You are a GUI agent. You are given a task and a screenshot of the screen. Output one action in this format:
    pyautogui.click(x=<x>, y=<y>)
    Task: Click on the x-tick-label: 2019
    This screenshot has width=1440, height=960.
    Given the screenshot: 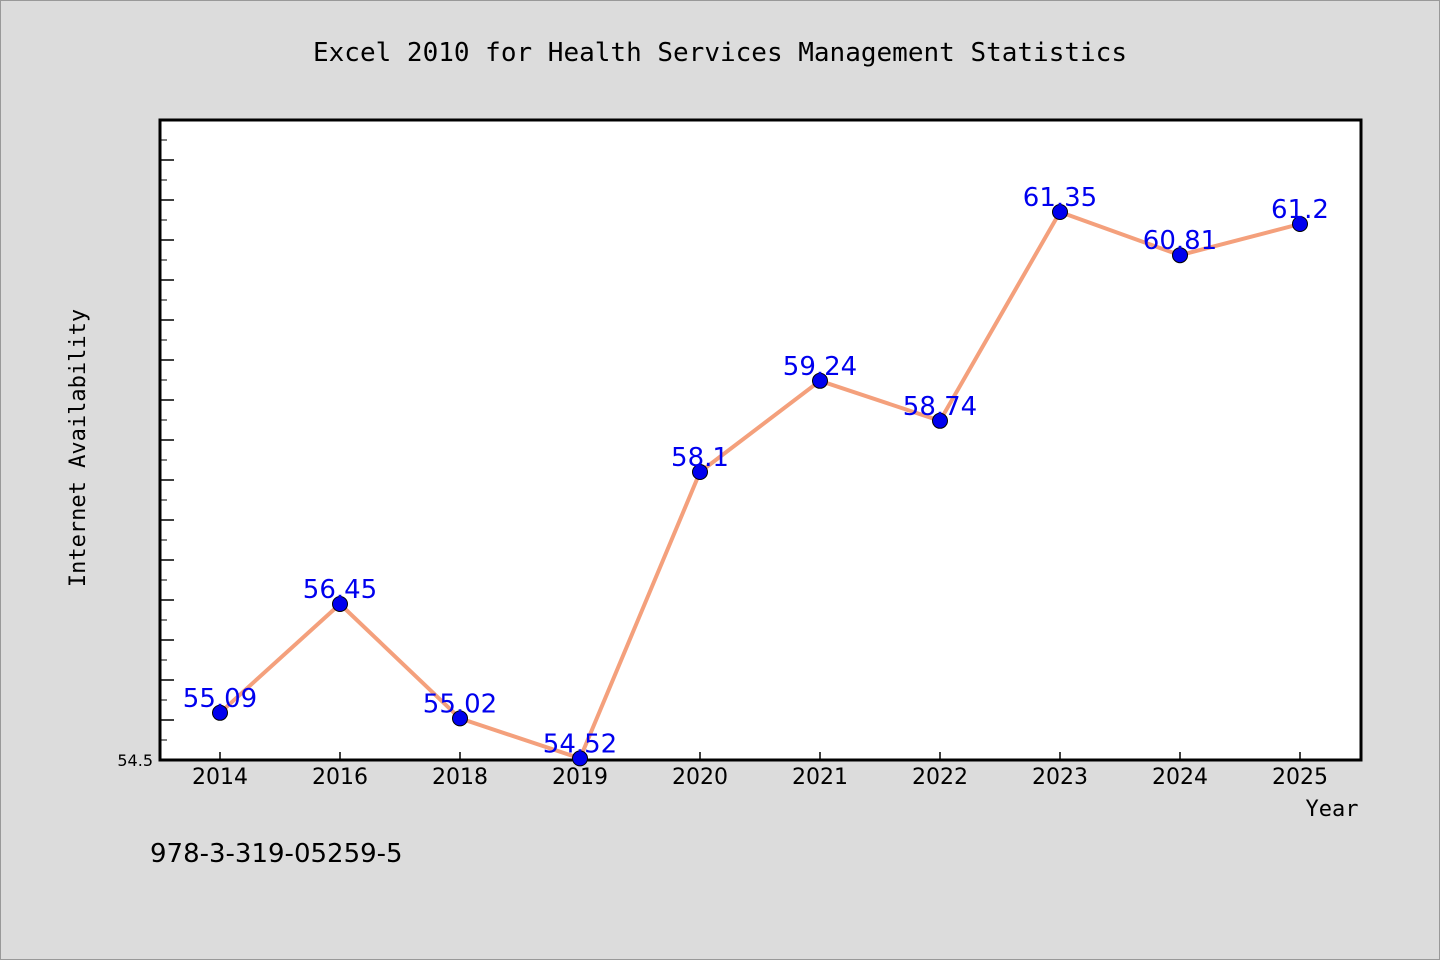 What is the action you would take?
    pyautogui.click(x=580, y=777)
    